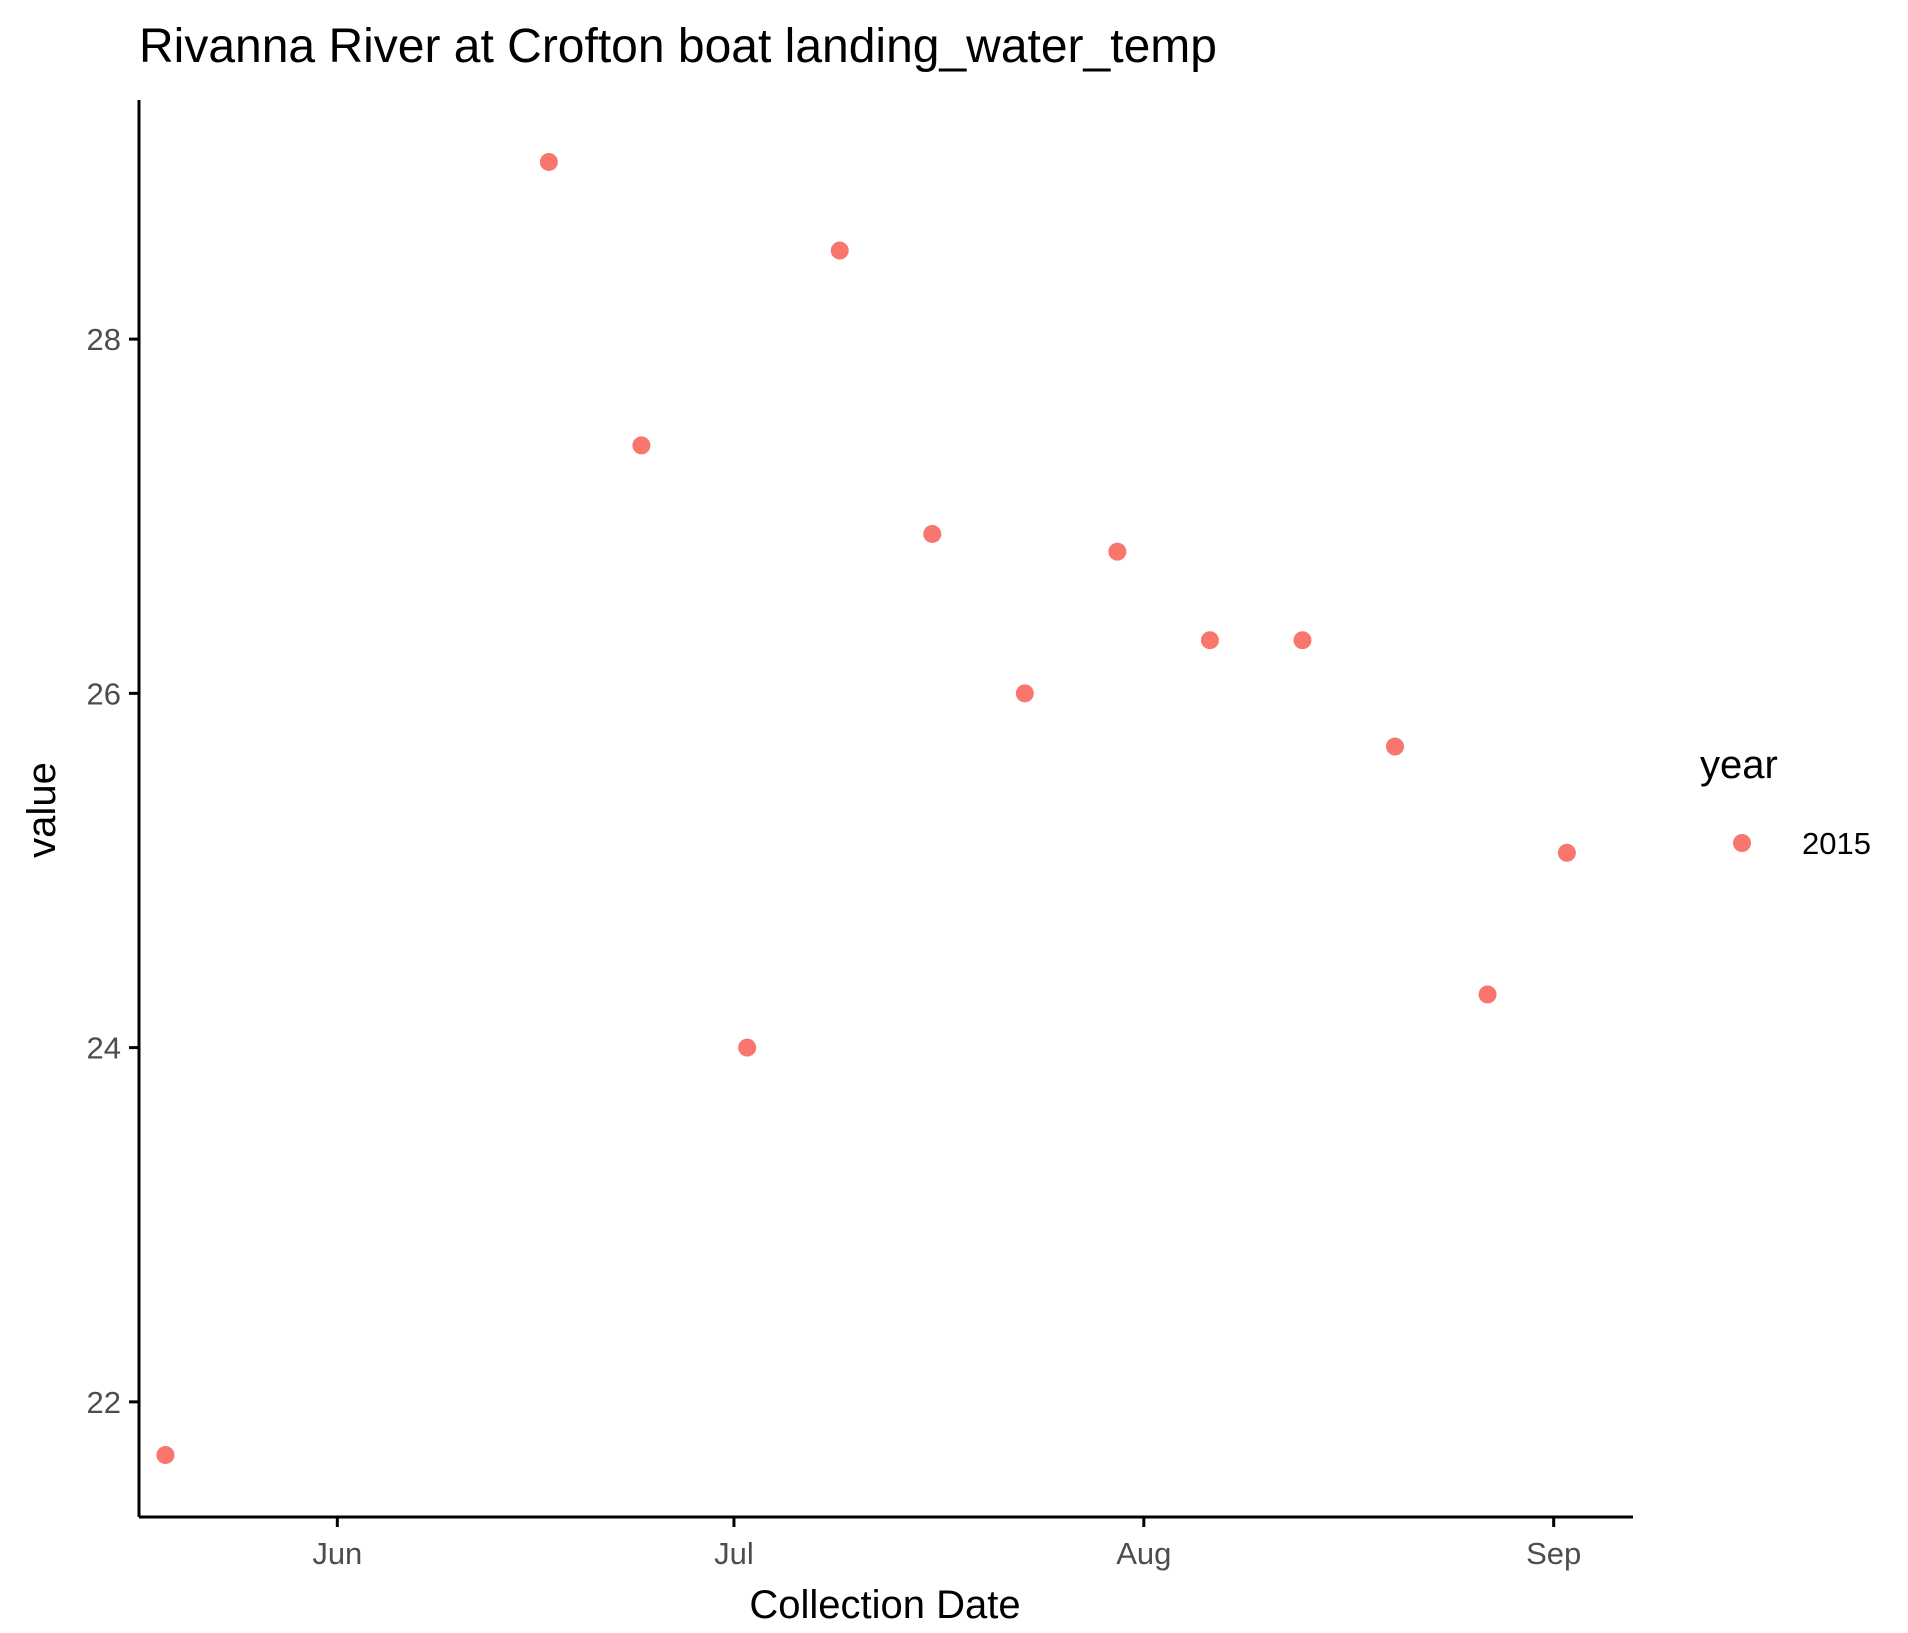  I want to click on y-tick-label: 28, so click(104, 339).